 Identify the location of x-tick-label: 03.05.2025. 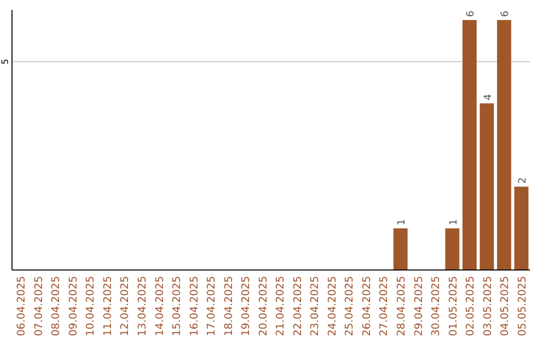
(488, 306).